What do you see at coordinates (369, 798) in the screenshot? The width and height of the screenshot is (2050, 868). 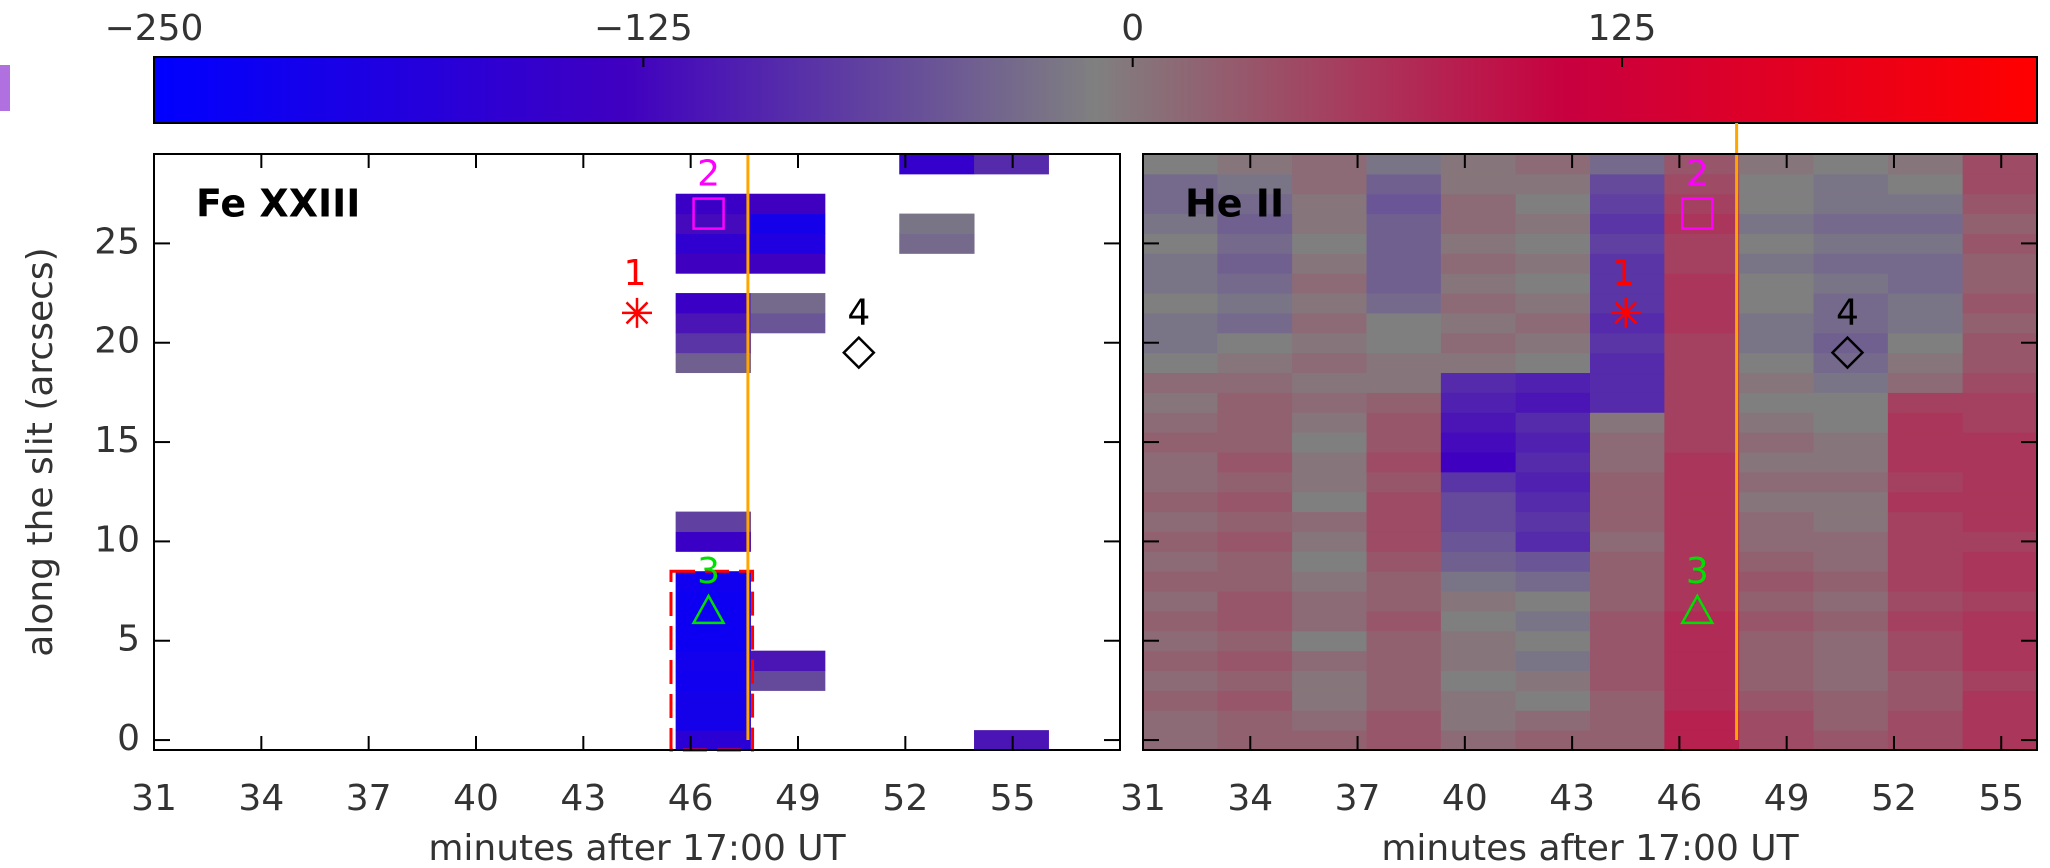 I see `x-tick-label: 37` at bounding box center [369, 798].